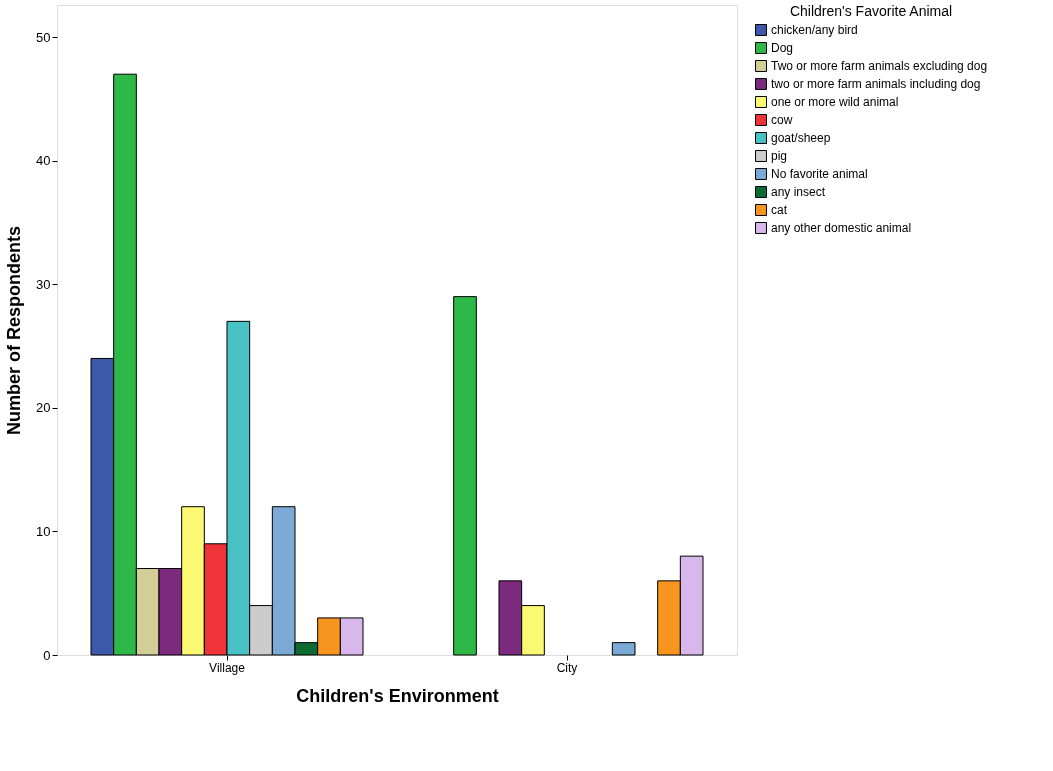 The height and width of the screenshot is (771, 1053). Describe the element at coordinates (567, 667) in the screenshot. I see `x-tick-label: City` at that location.